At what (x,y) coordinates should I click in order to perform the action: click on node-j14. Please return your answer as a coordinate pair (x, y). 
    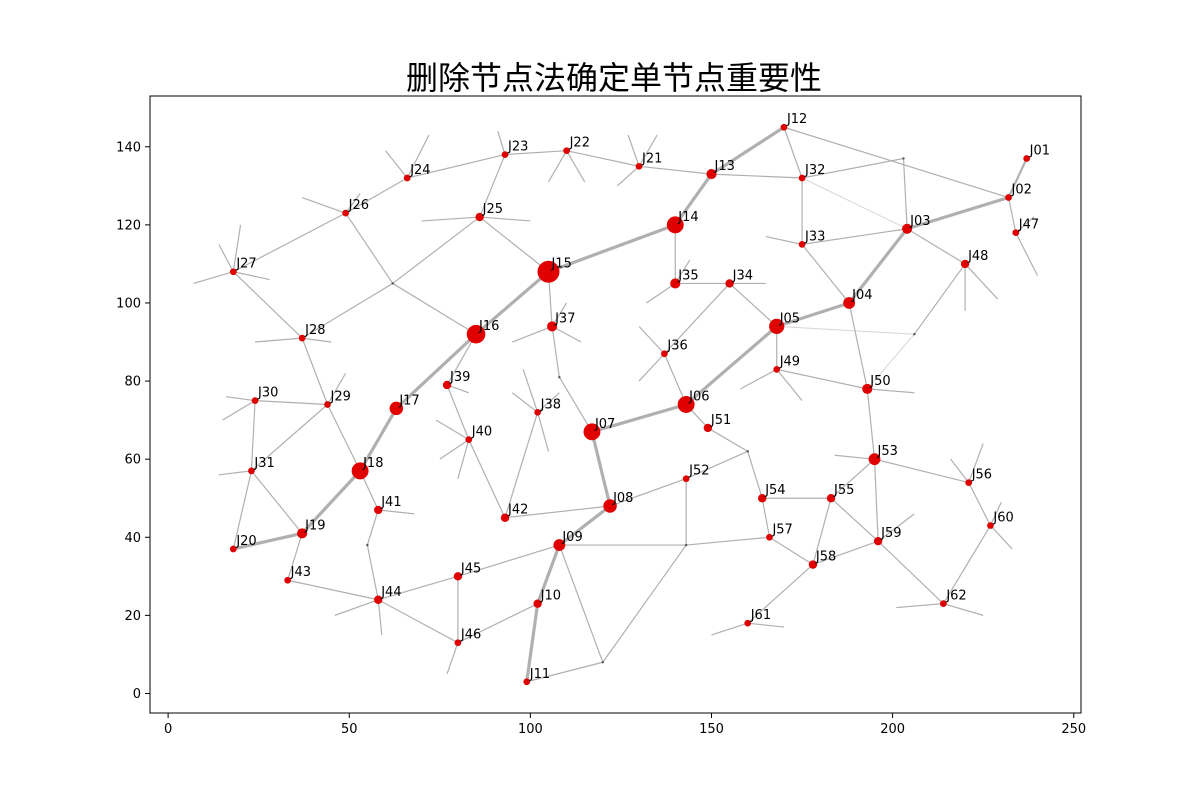
    Looking at the image, I should click on (675, 225).